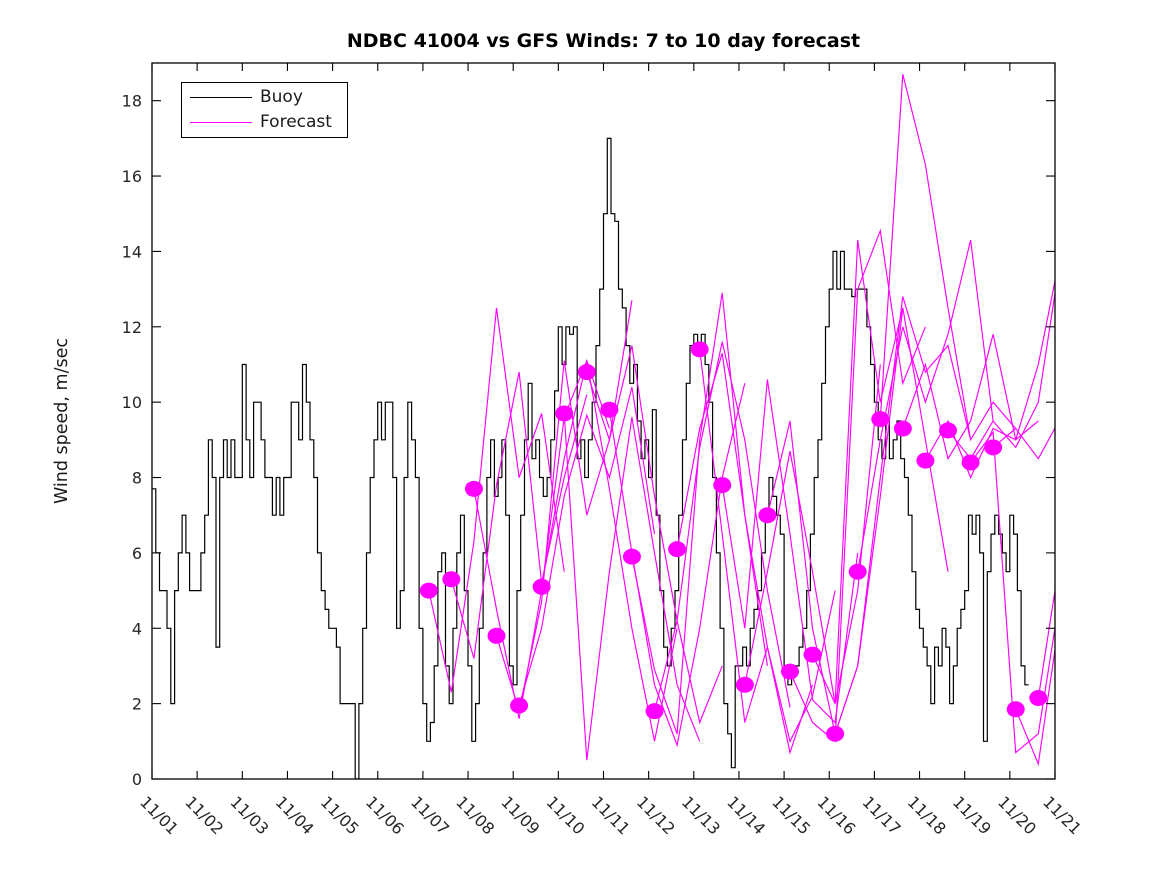 This screenshot has height=875, width=1167. I want to click on legend: Buoy Forecast, so click(264, 110).